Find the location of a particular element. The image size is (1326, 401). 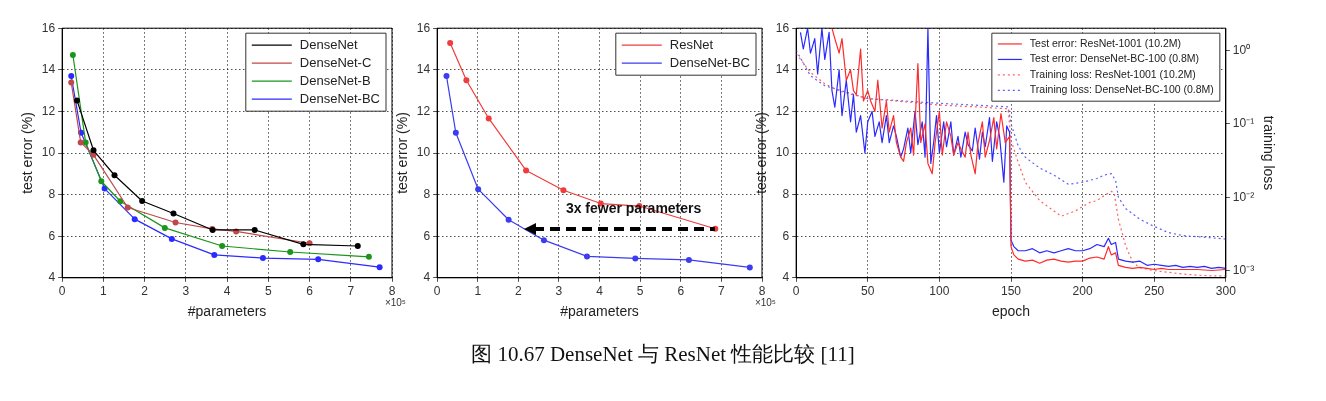

y2-tick-label: 10⁻³ is located at coordinates (1243, 269).